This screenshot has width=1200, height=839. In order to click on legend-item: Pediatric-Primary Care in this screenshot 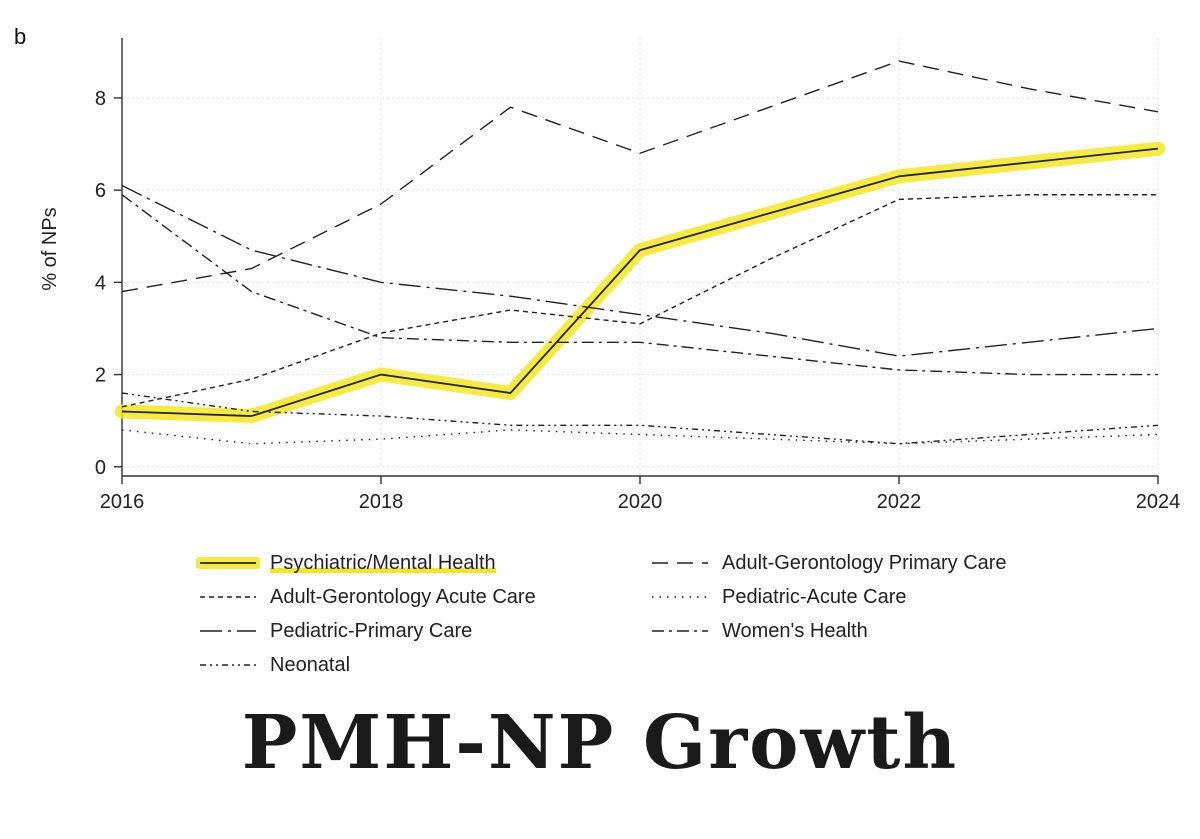, I will do `click(334, 631)`.